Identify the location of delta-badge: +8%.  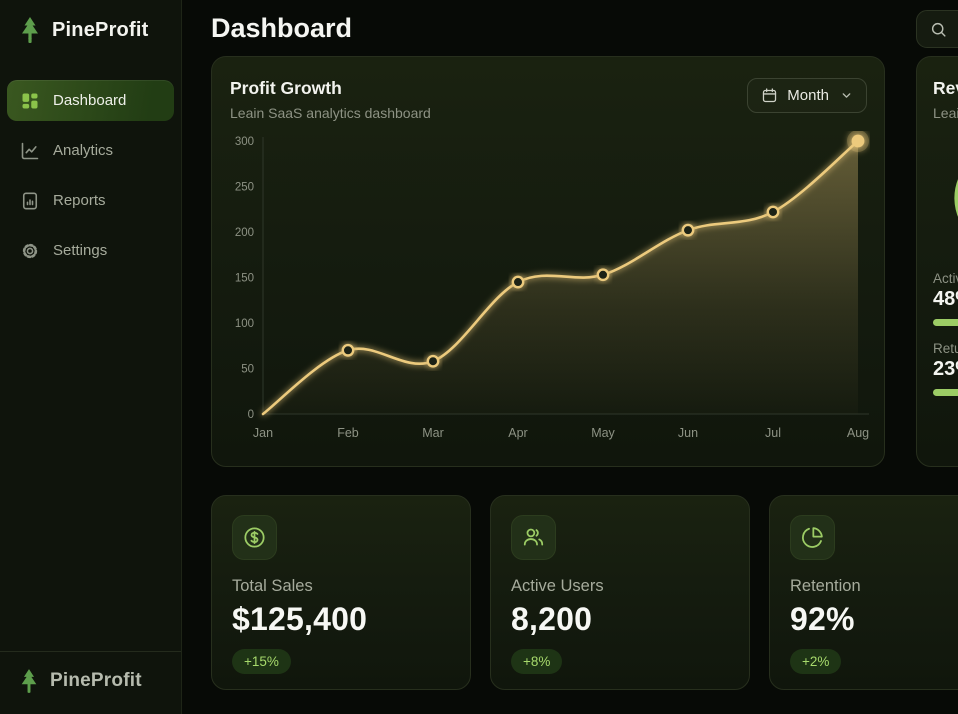
(537, 661).